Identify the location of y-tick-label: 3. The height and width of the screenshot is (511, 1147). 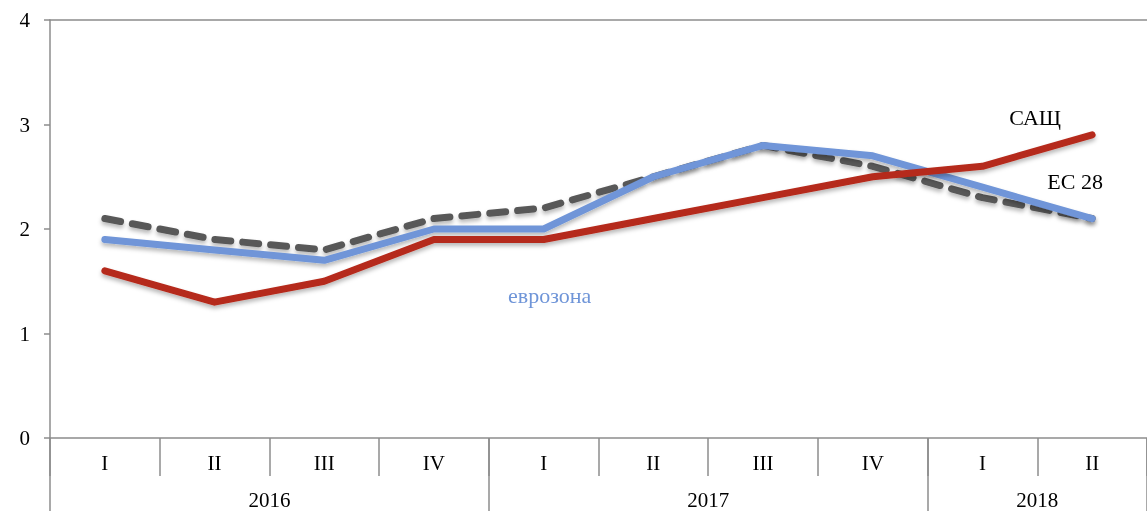
(24, 124).